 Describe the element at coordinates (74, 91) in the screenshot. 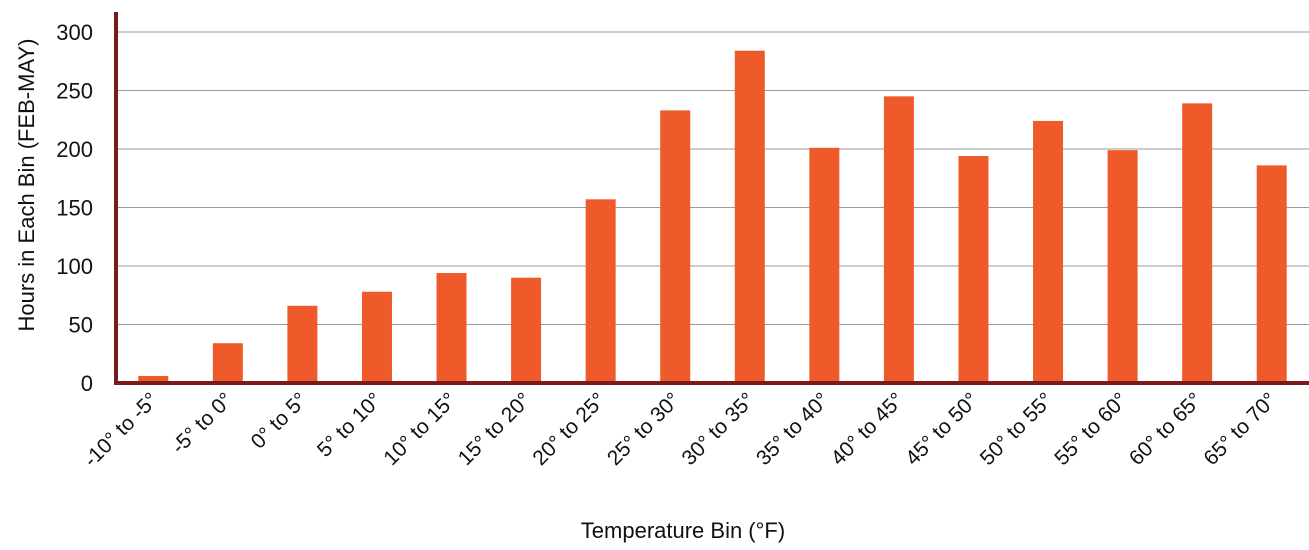

I see `y-tick-label: 250` at that location.